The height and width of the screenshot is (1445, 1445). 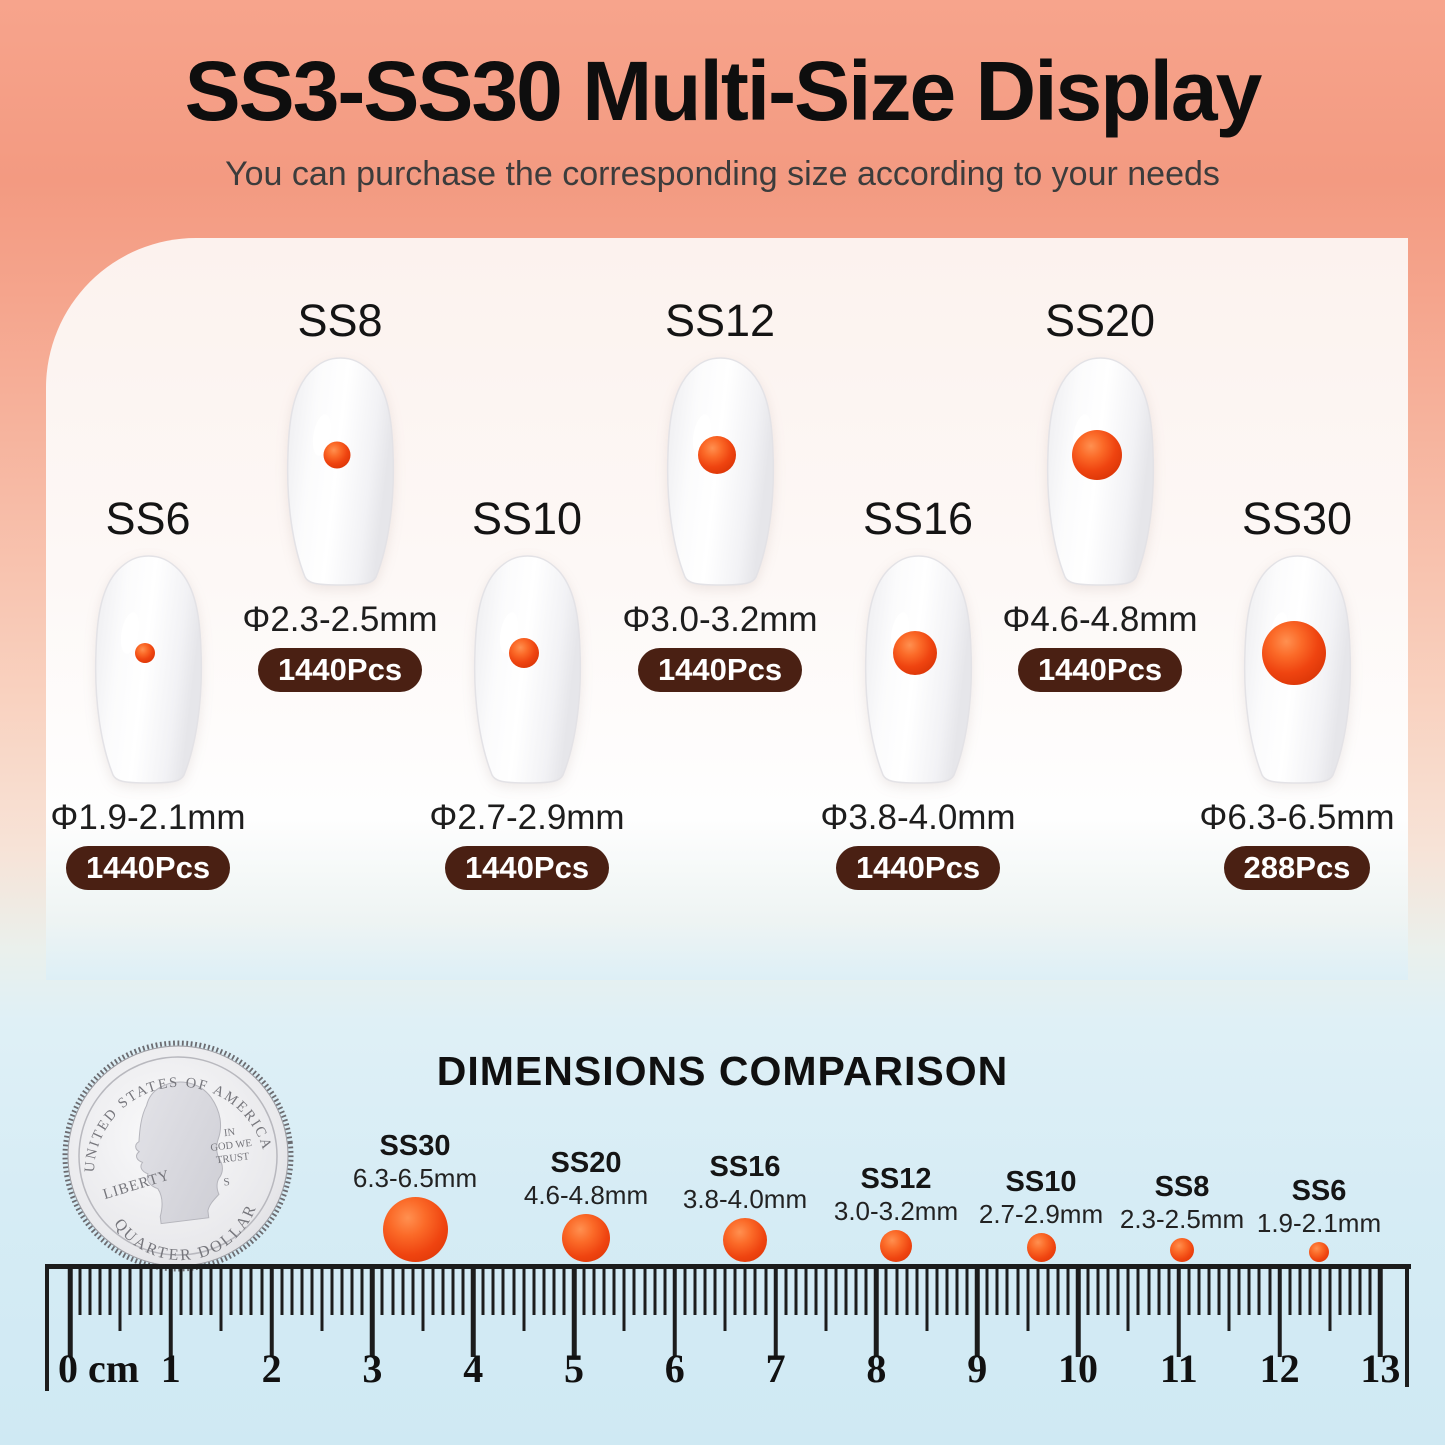 I want to click on ruler-number: 4, so click(x=473, y=1368).